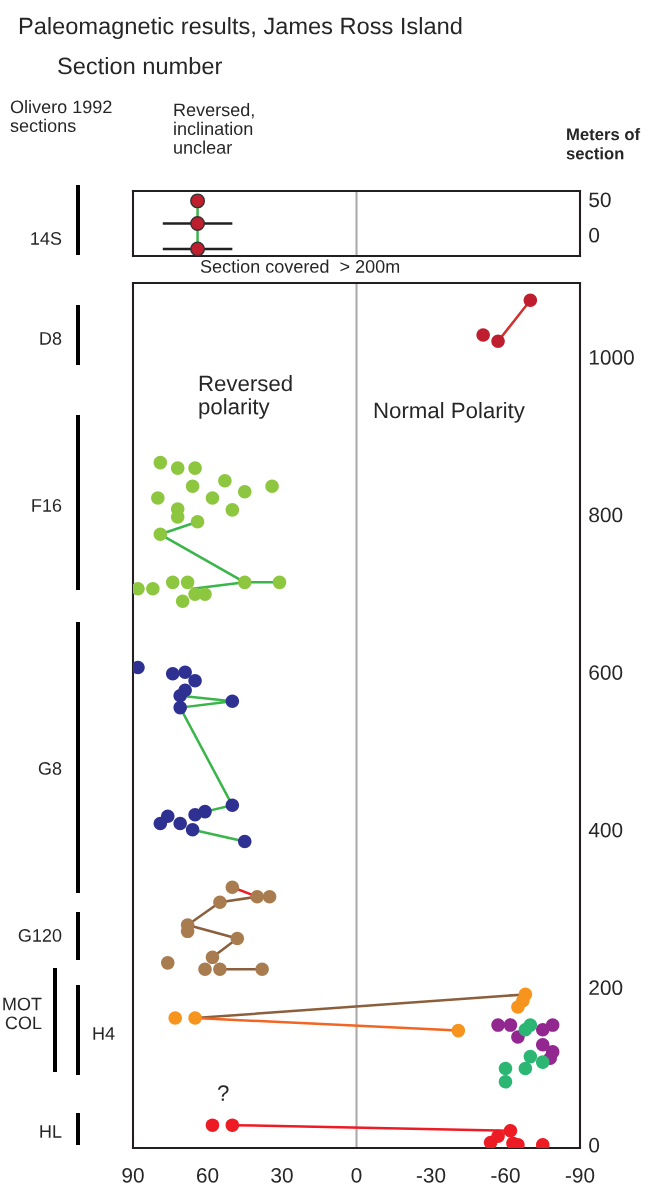 This screenshot has width=660, height=1198. What do you see at coordinates (47, 505) in the screenshot?
I see `text: F16` at bounding box center [47, 505].